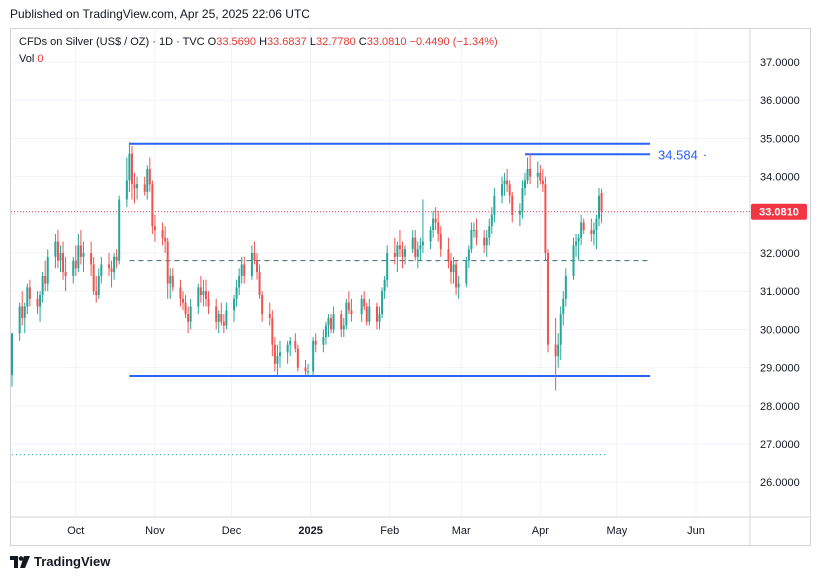 This screenshot has width=822, height=579. I want to click on legend-low: 32.7780, so click(335, 42).